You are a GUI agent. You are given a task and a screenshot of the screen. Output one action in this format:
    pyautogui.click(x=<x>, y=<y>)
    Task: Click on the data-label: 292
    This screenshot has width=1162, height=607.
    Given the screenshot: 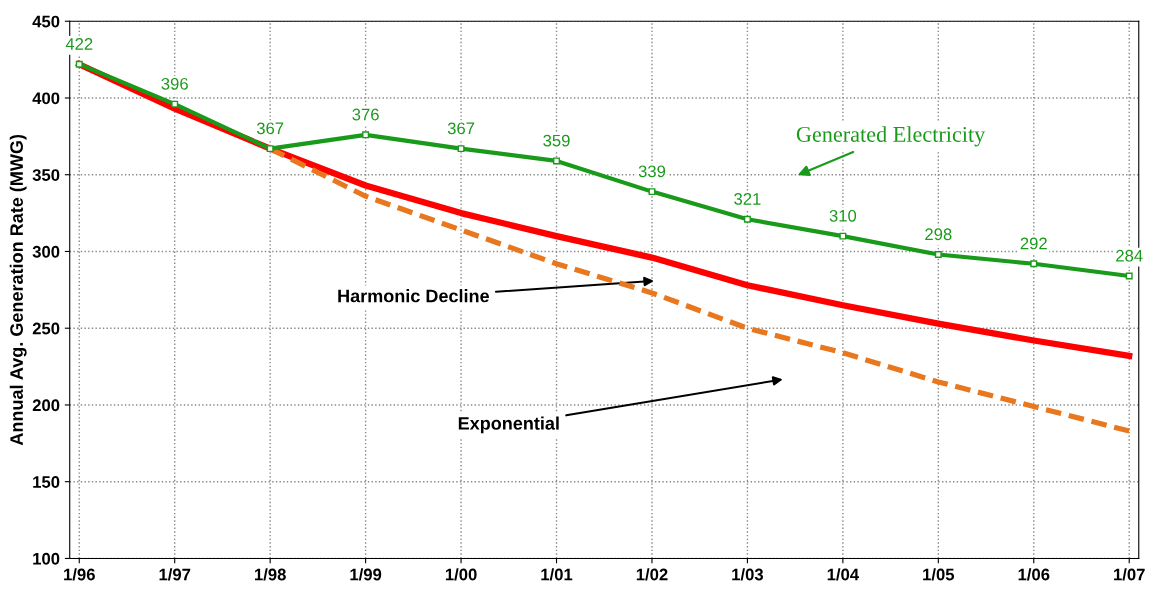 What is the action you would take?
    pyautogui.click(x=1033, y=243)
    